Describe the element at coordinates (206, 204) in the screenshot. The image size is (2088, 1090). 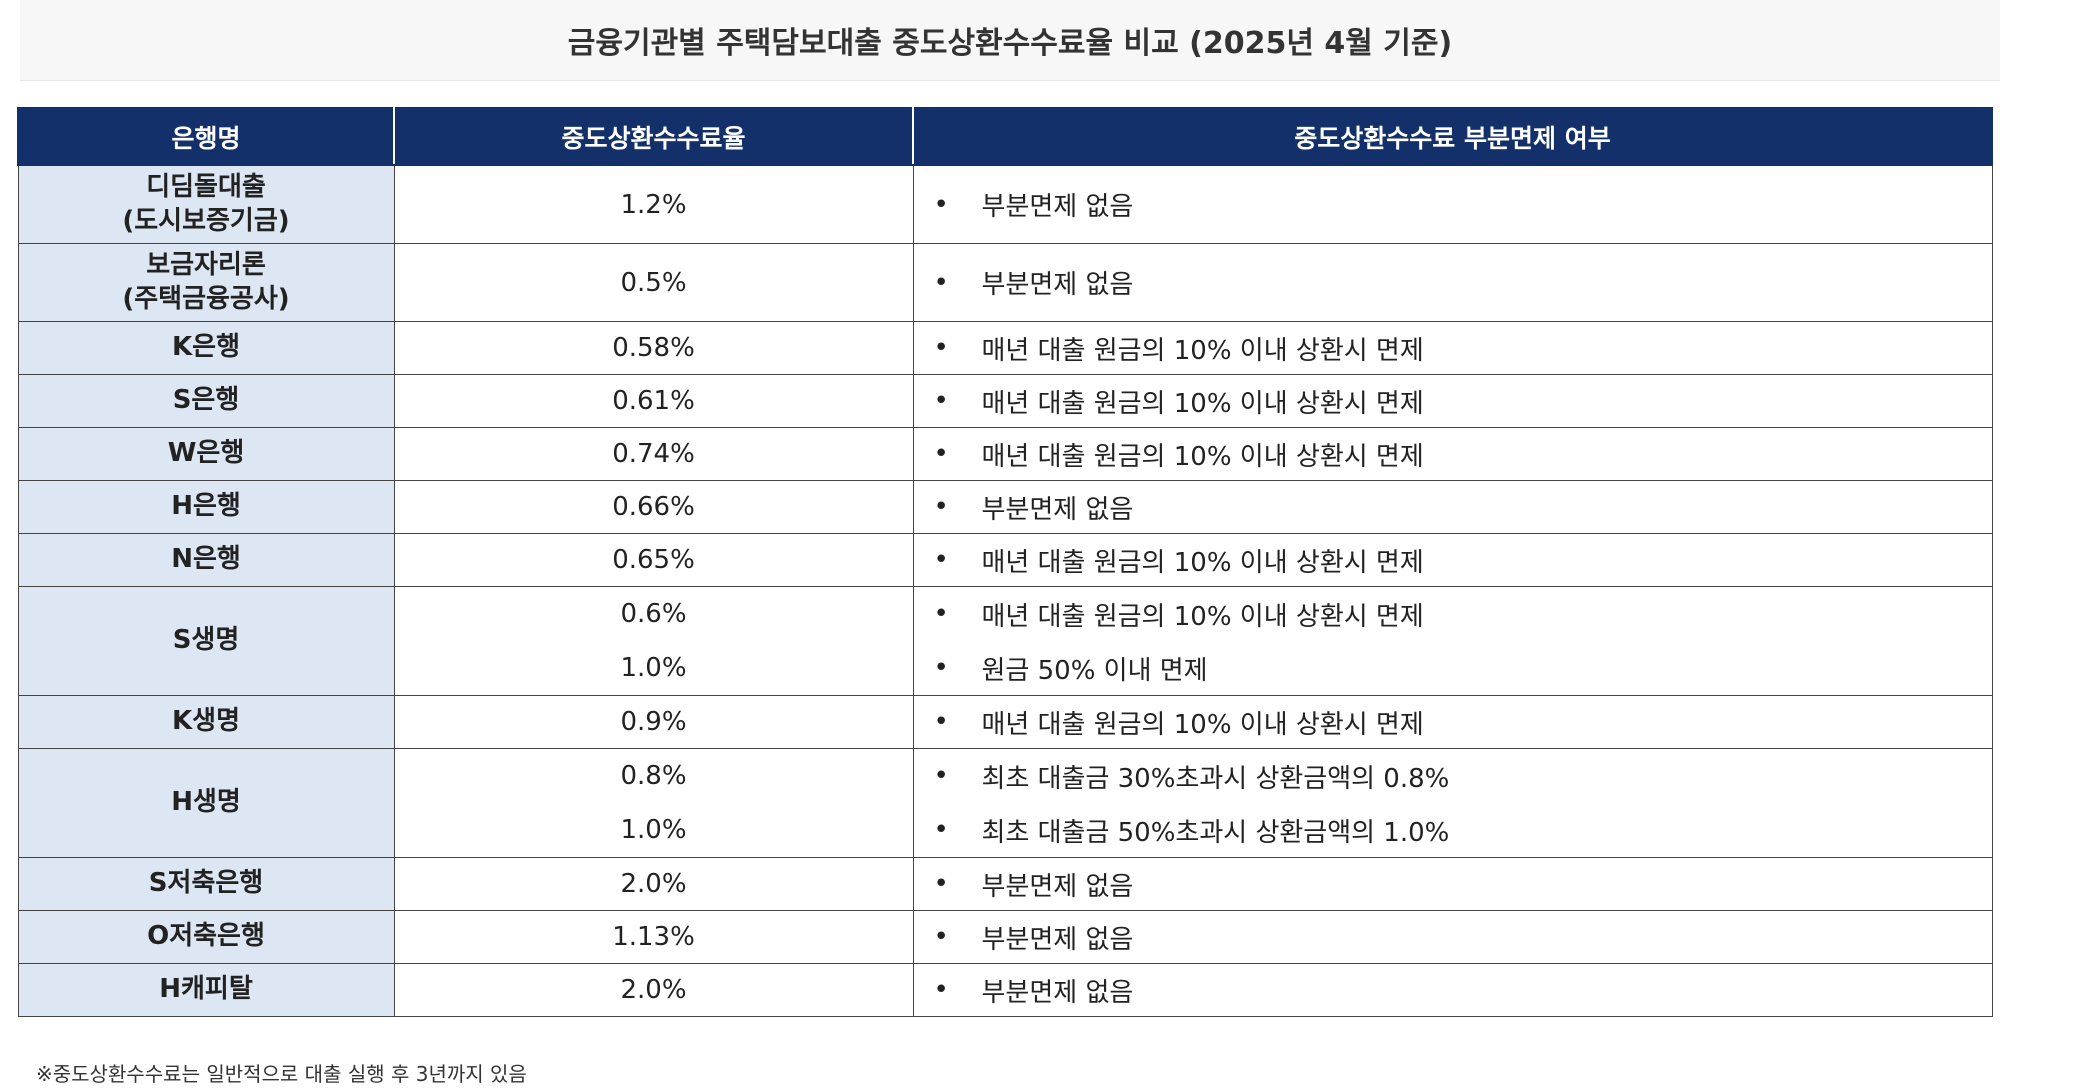
I see `bank-name: 디딤돌대출 (도시보증기금)` at that location.